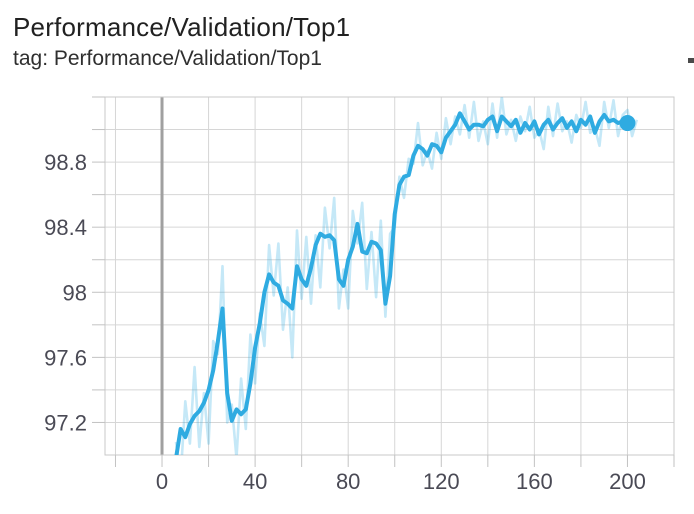 The image size is (694, 514). Describe the element at coordinates (65, 227) in the screenshot. I see `y-tick-label: 98.4` at that location.